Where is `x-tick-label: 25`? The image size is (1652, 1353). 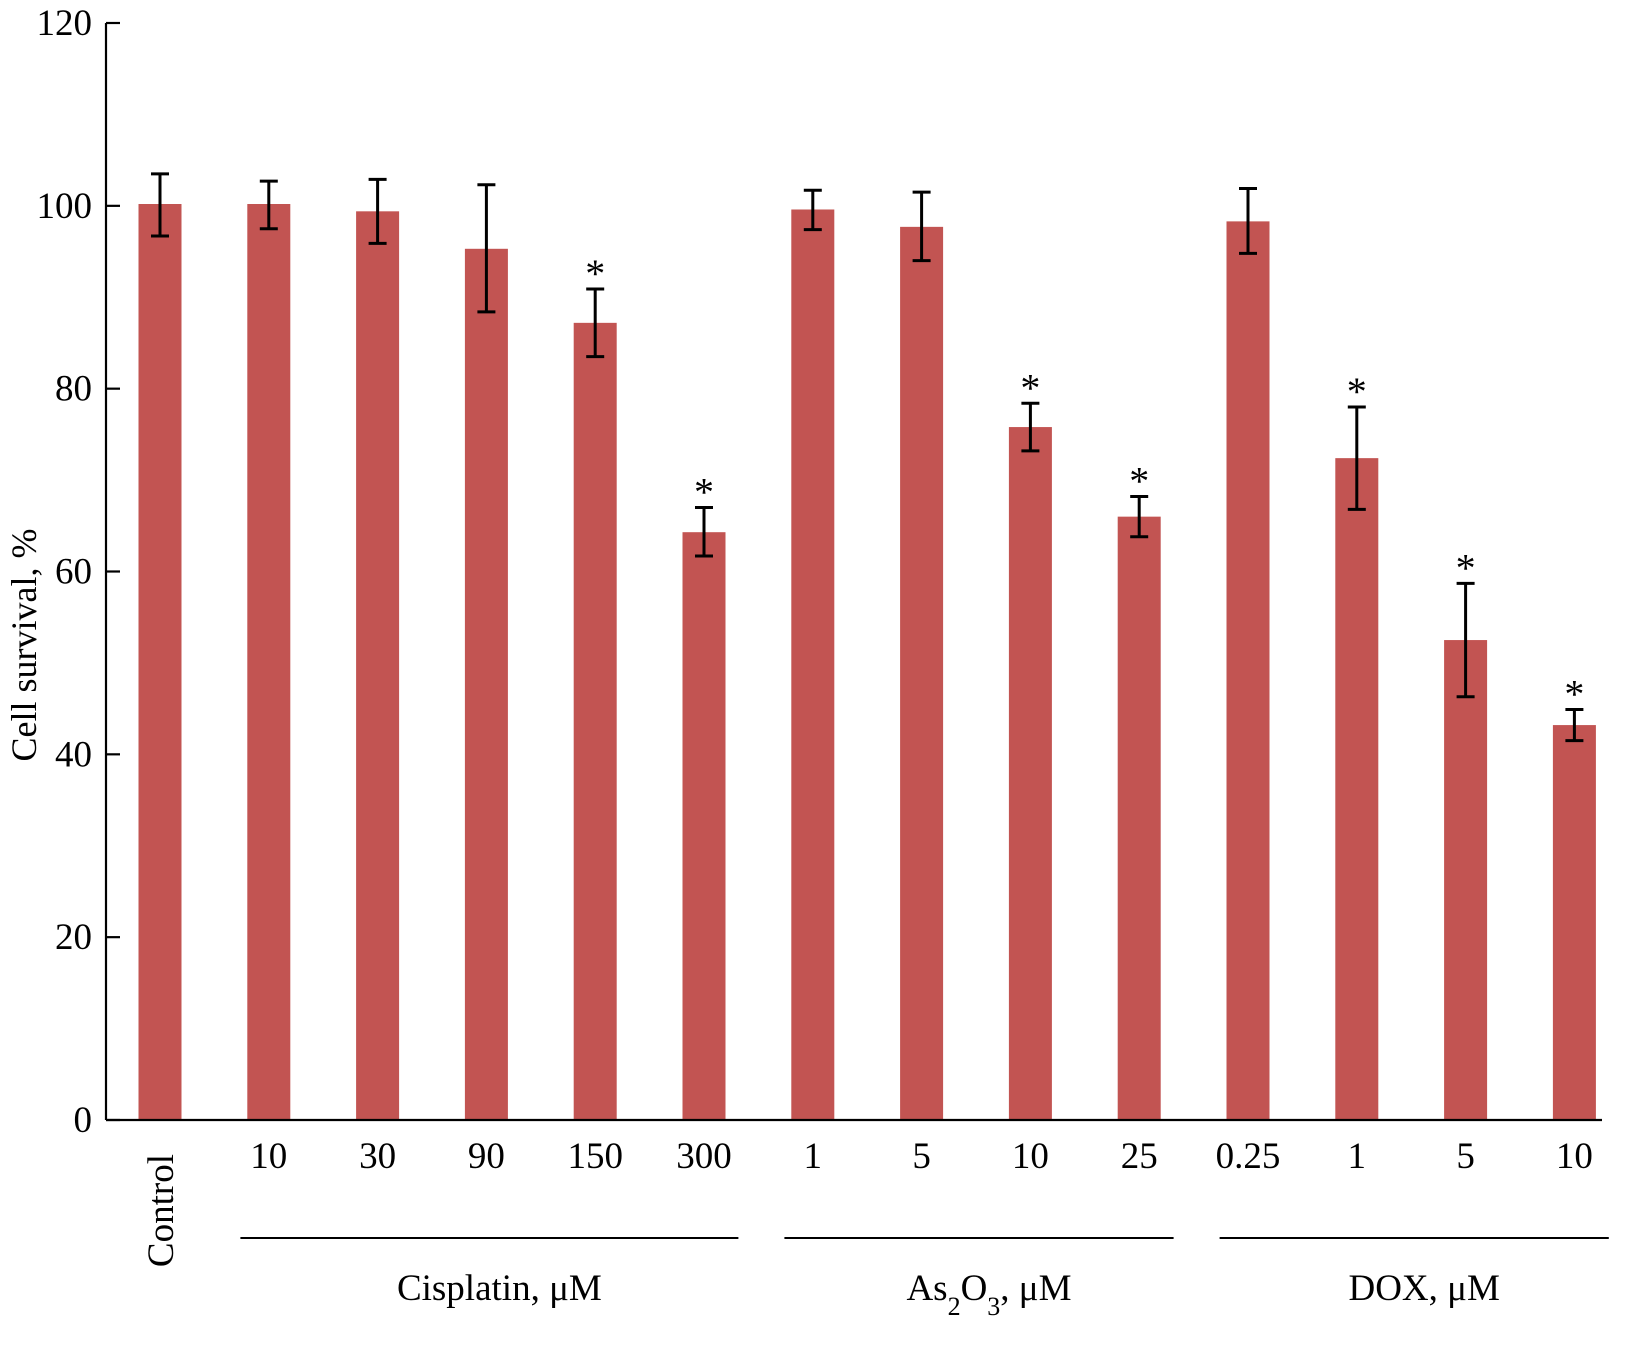 x-tick-label: 25 is located at coordinates (1139, 1156).